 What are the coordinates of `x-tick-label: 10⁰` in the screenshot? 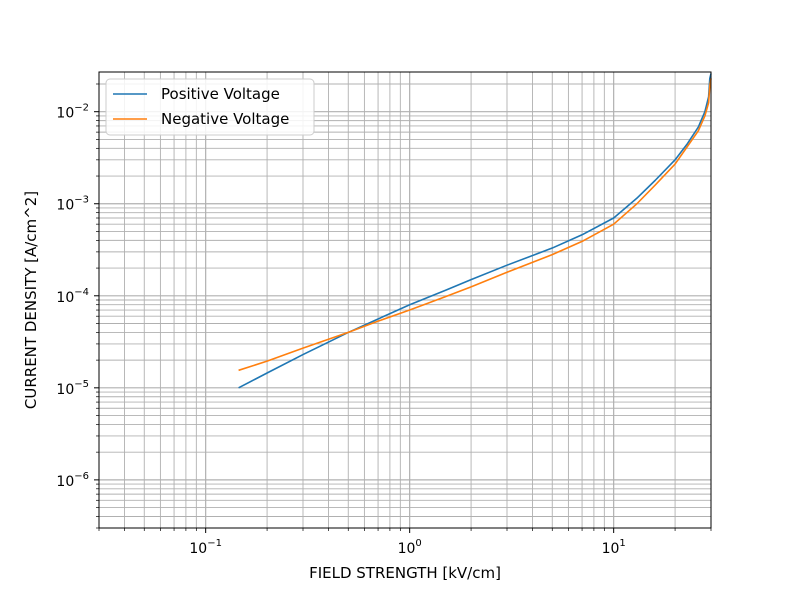 It's located at (410, 547).